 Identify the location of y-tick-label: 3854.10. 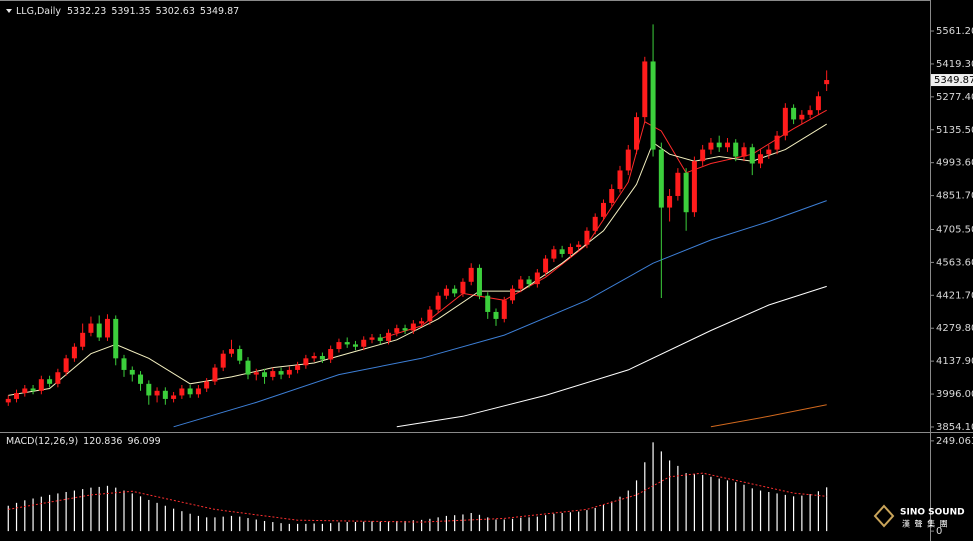
(954, 427).